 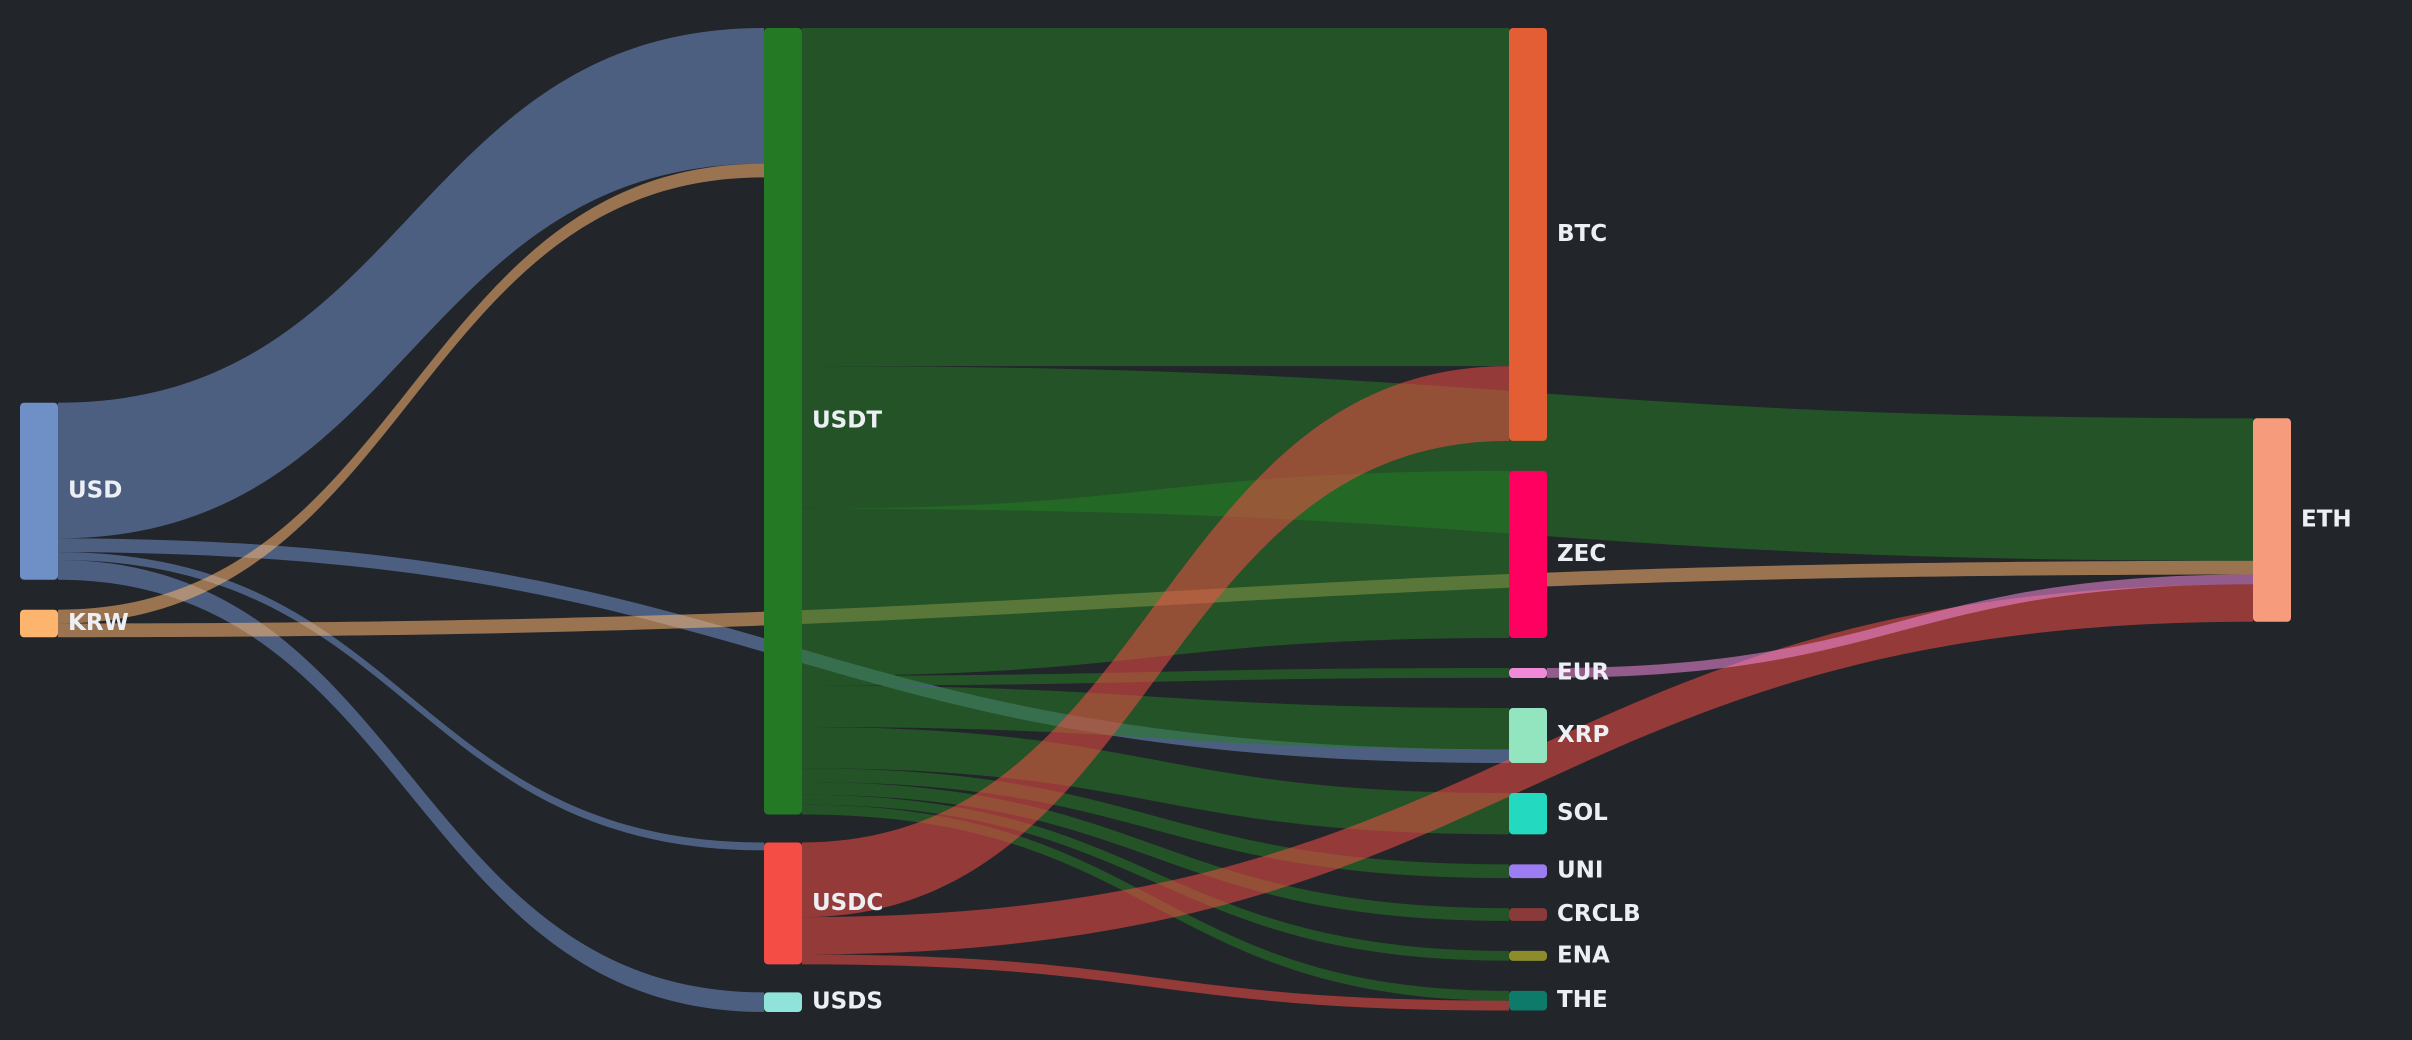 What do you see at coordinates (1528, 914) in the screenshot?
I see `node-crclb` at bounding box center [1528, 914].